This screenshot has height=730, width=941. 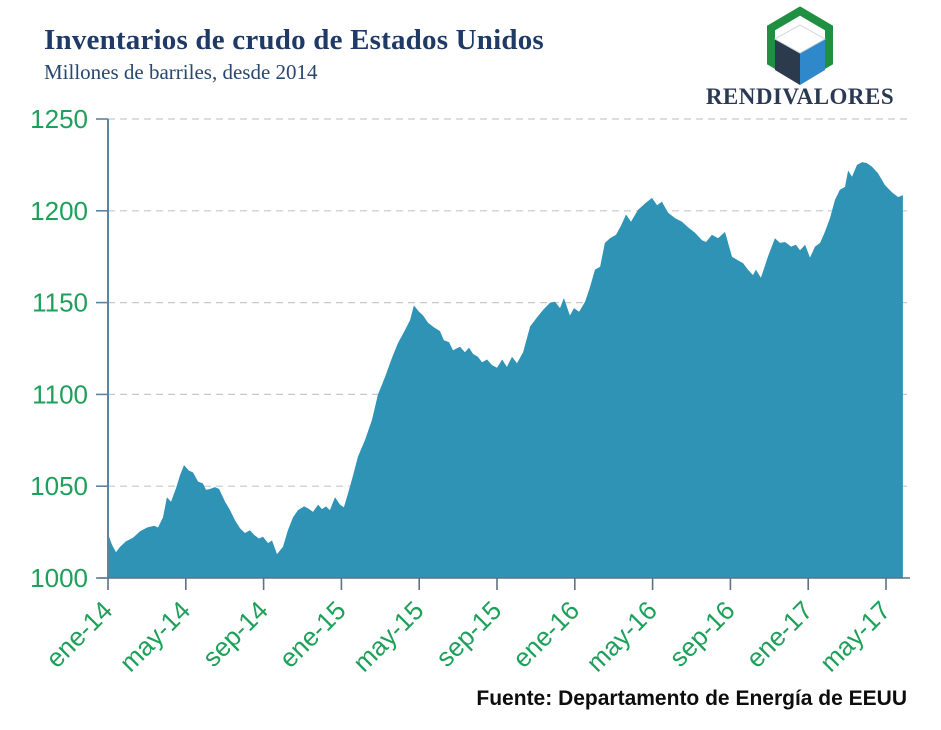 What do you see at coordinates (60, 394) in the screenshot?
I see `y-tick-label: 1100` at bounding box center [60, 394].